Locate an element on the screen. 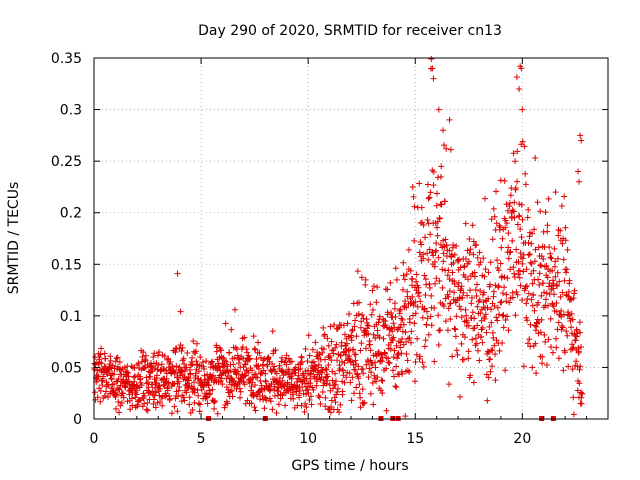  y-tick-label: 0.15 is located at coordinates (66, 265).